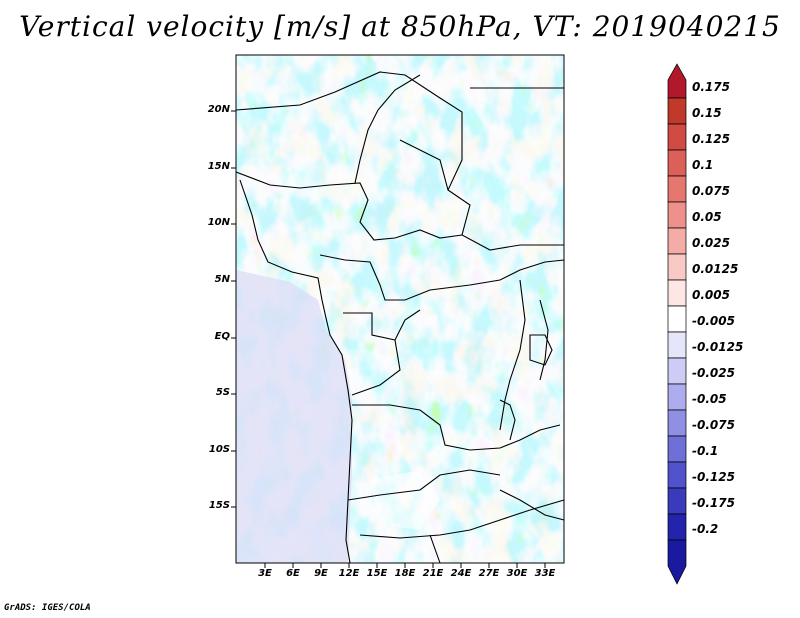  What do you see at coordinates (265, 573) in the screenshot?
I see `lon-label-3e: 3E` at bounding box center [265, 573].